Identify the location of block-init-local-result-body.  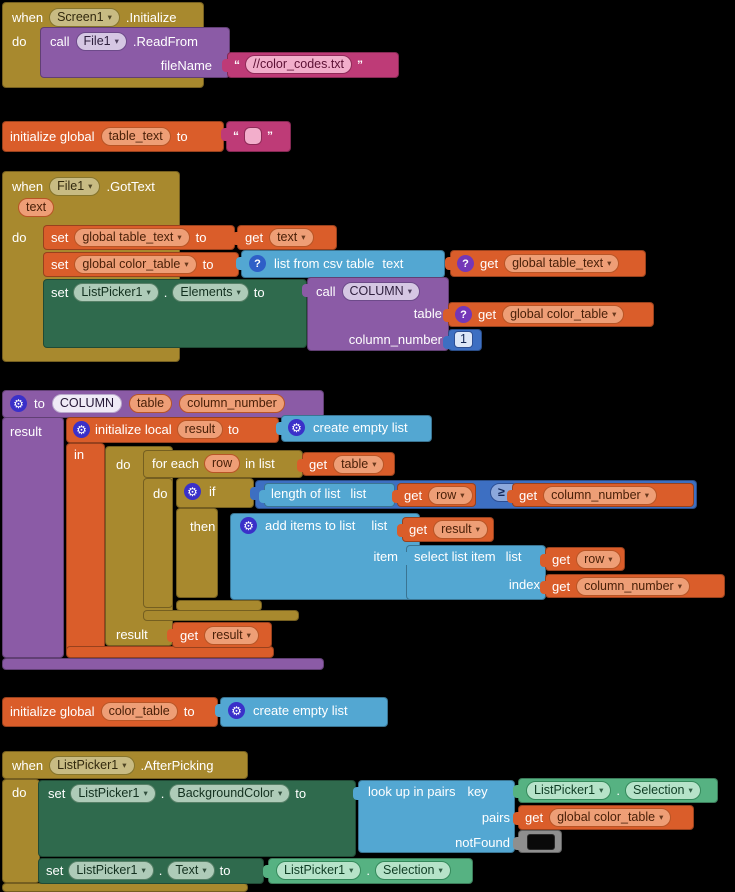
(85, 549).